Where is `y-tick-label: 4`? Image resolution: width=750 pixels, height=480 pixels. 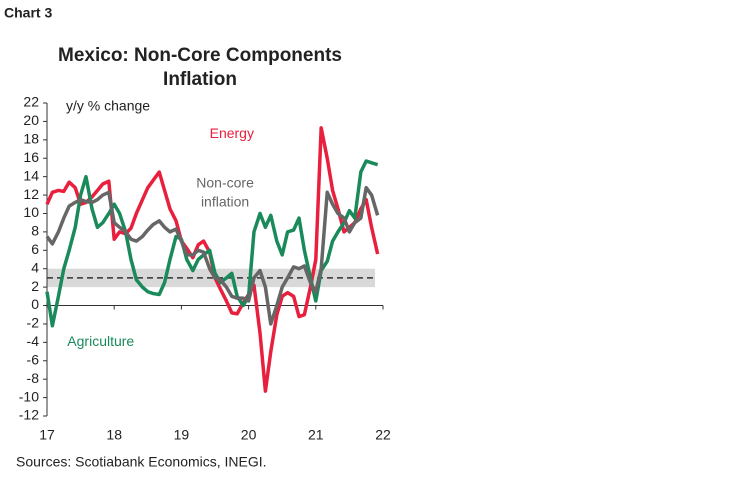
y-tick-label: 4 is located at coordinates (35, 267).